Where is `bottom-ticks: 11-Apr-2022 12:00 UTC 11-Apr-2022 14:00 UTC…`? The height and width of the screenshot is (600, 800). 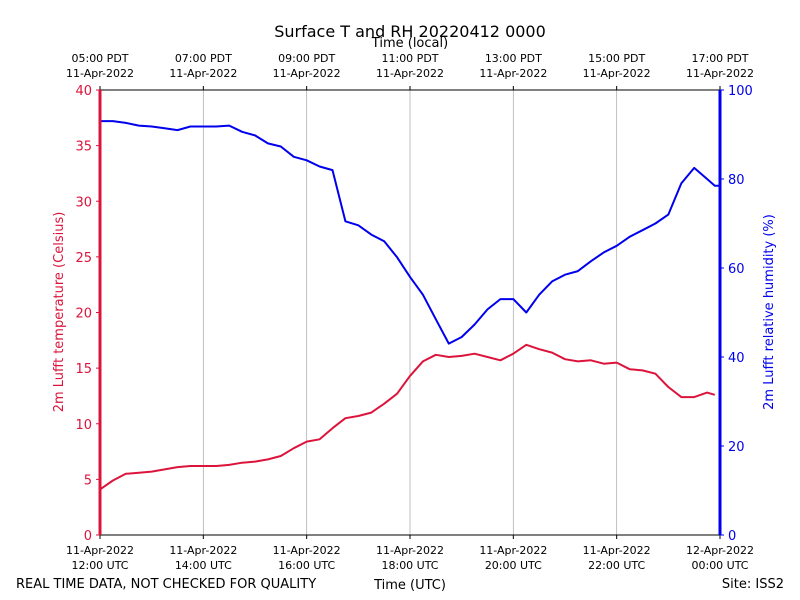
bottom-ticks: 11-Apr-2022 12:00 UTC 11-Apr-2022 14:00 UTC… is located at coordinates (410, 553).